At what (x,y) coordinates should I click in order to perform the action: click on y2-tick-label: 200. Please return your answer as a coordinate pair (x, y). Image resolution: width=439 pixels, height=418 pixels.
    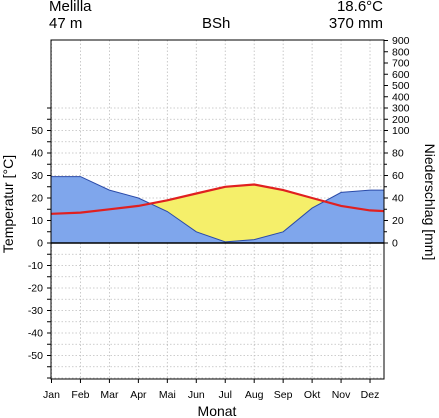
    Looking at the image, I should click on (401, 120).